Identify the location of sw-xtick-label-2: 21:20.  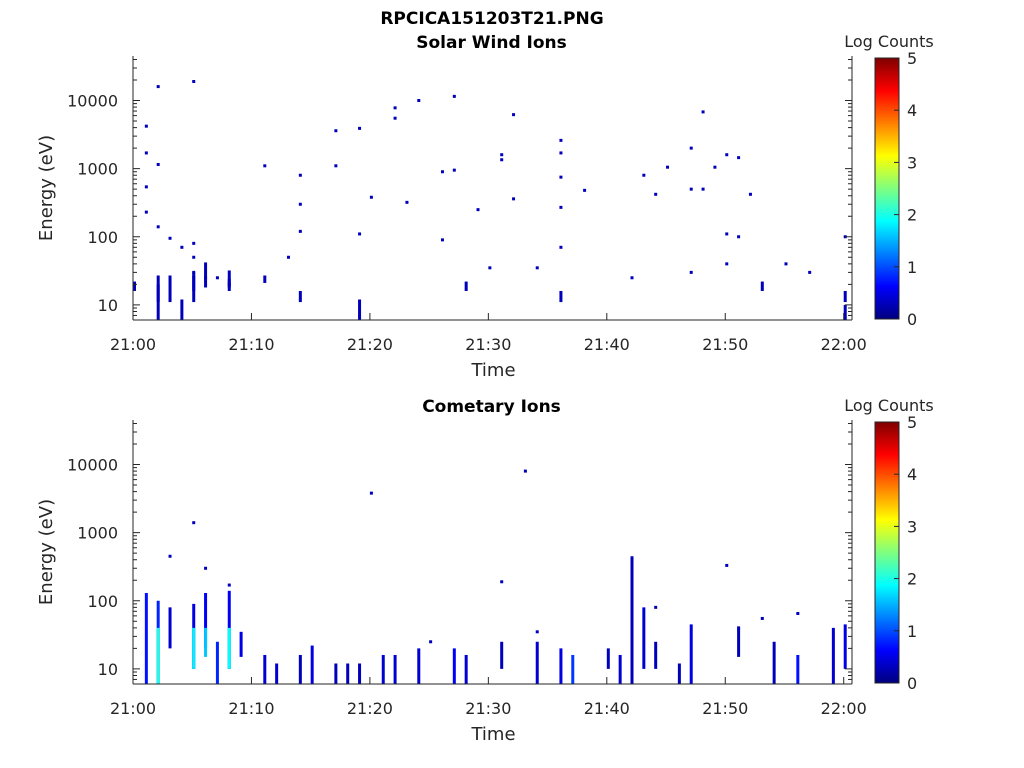
(370, 344).